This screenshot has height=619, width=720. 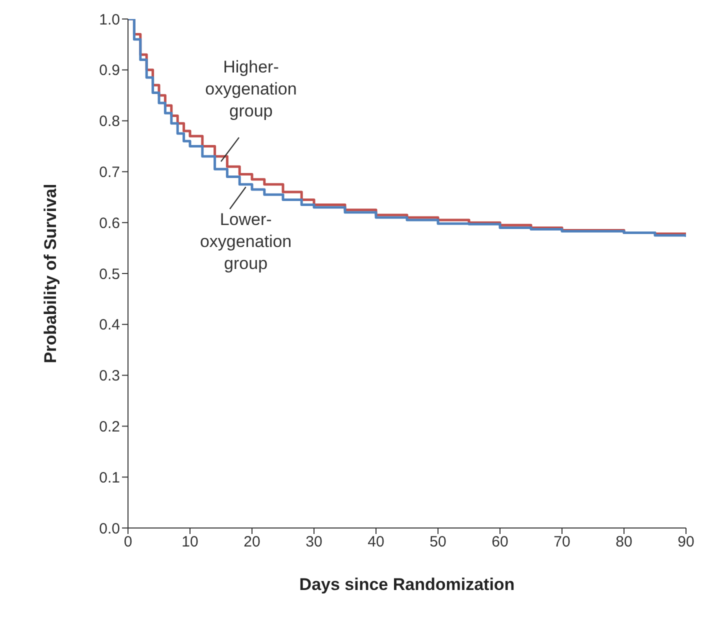 What do you see at coordinates (314, 542) in the screenshot?
I see `x-tick-label: 30` at bounding box center [314, 542].